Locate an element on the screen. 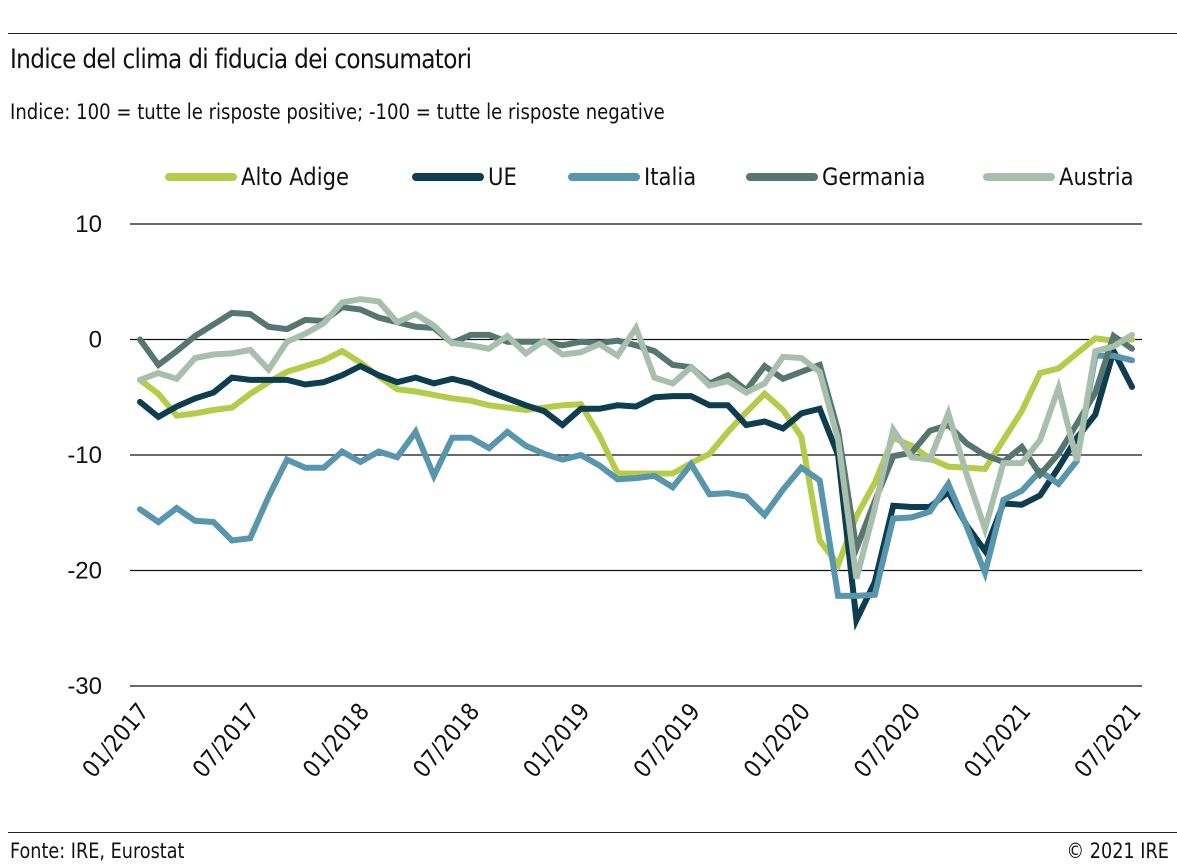  x-tick-label: 01/2017 is located at coordinates (116, 740).